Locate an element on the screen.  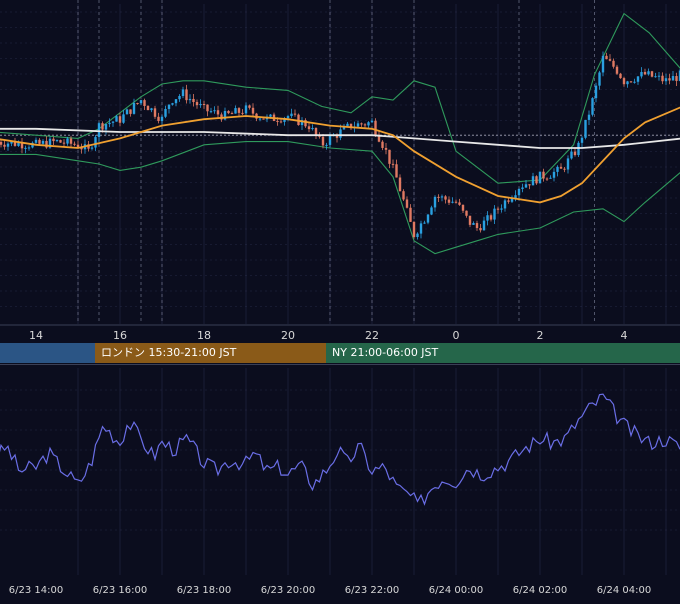
price-x-tick-label: 18 is located at coordinates (204, 335).